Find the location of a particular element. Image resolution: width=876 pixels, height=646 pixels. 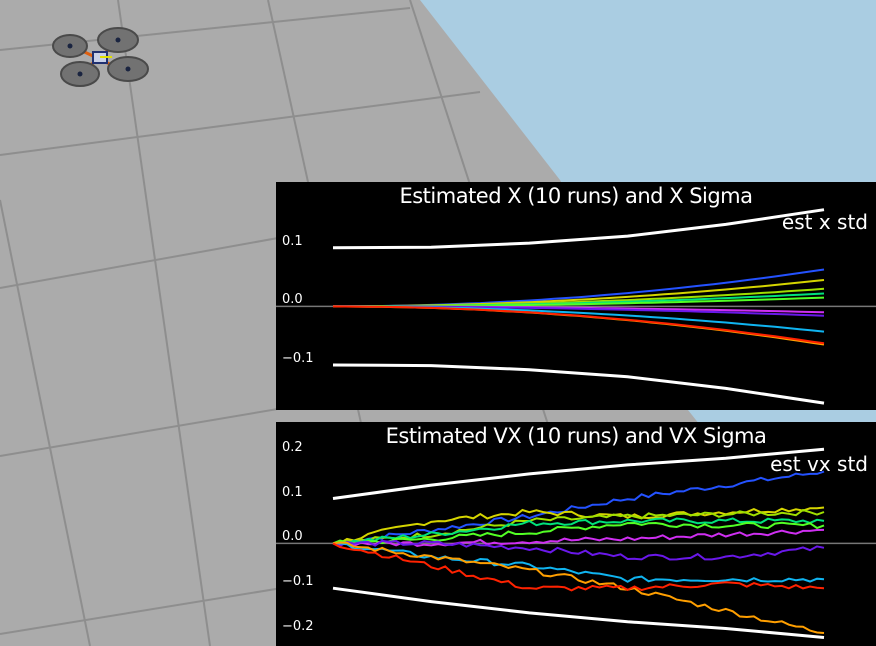

y-tick-label: −0.2 is located at coordinates (298, 627).